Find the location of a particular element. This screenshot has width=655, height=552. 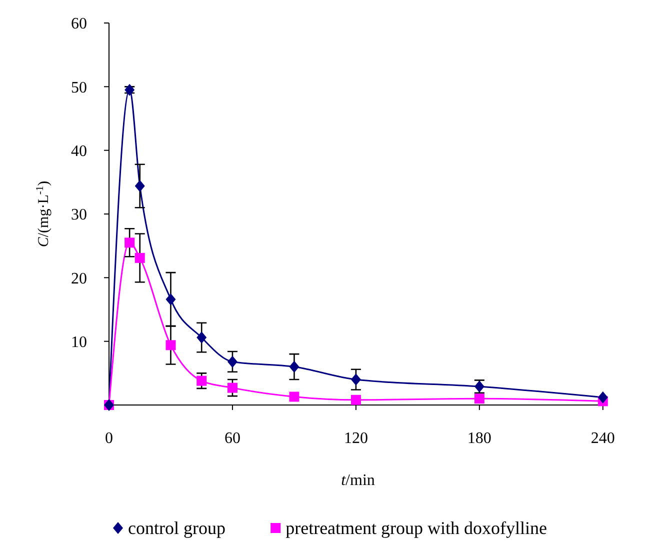

x-tick-label: 120 is located at coordinates (356, 438).